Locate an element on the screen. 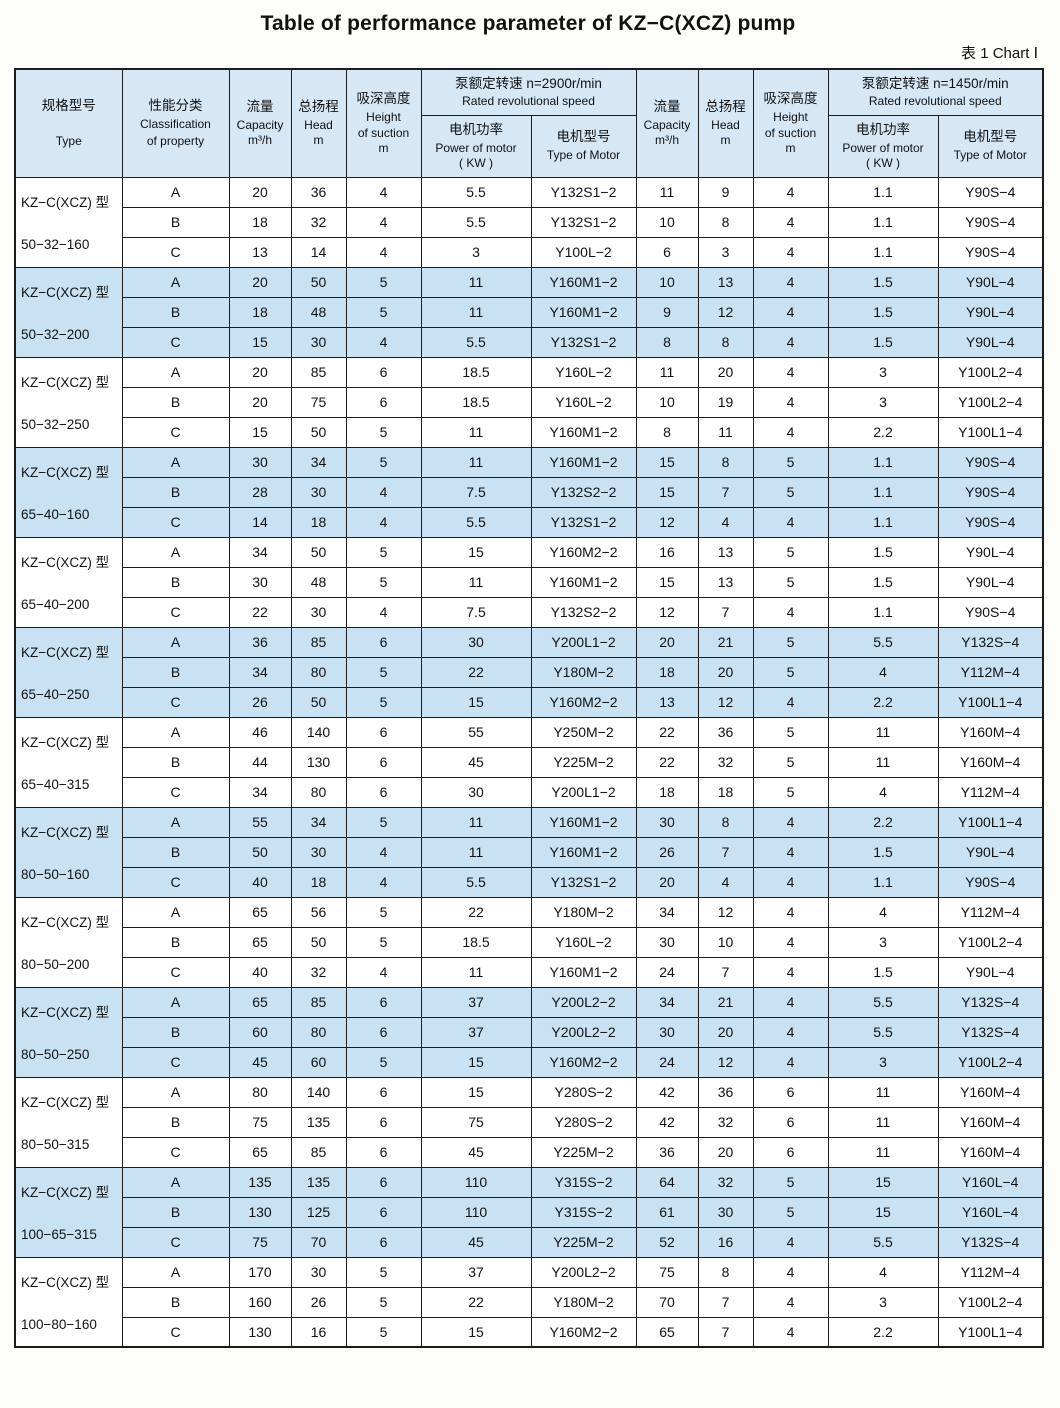 This screenshot has height=1408, width=1060. pump-model-cell: KZ−C(XCZ) 型 100−65−315 is located at coordinates (68, 1212).